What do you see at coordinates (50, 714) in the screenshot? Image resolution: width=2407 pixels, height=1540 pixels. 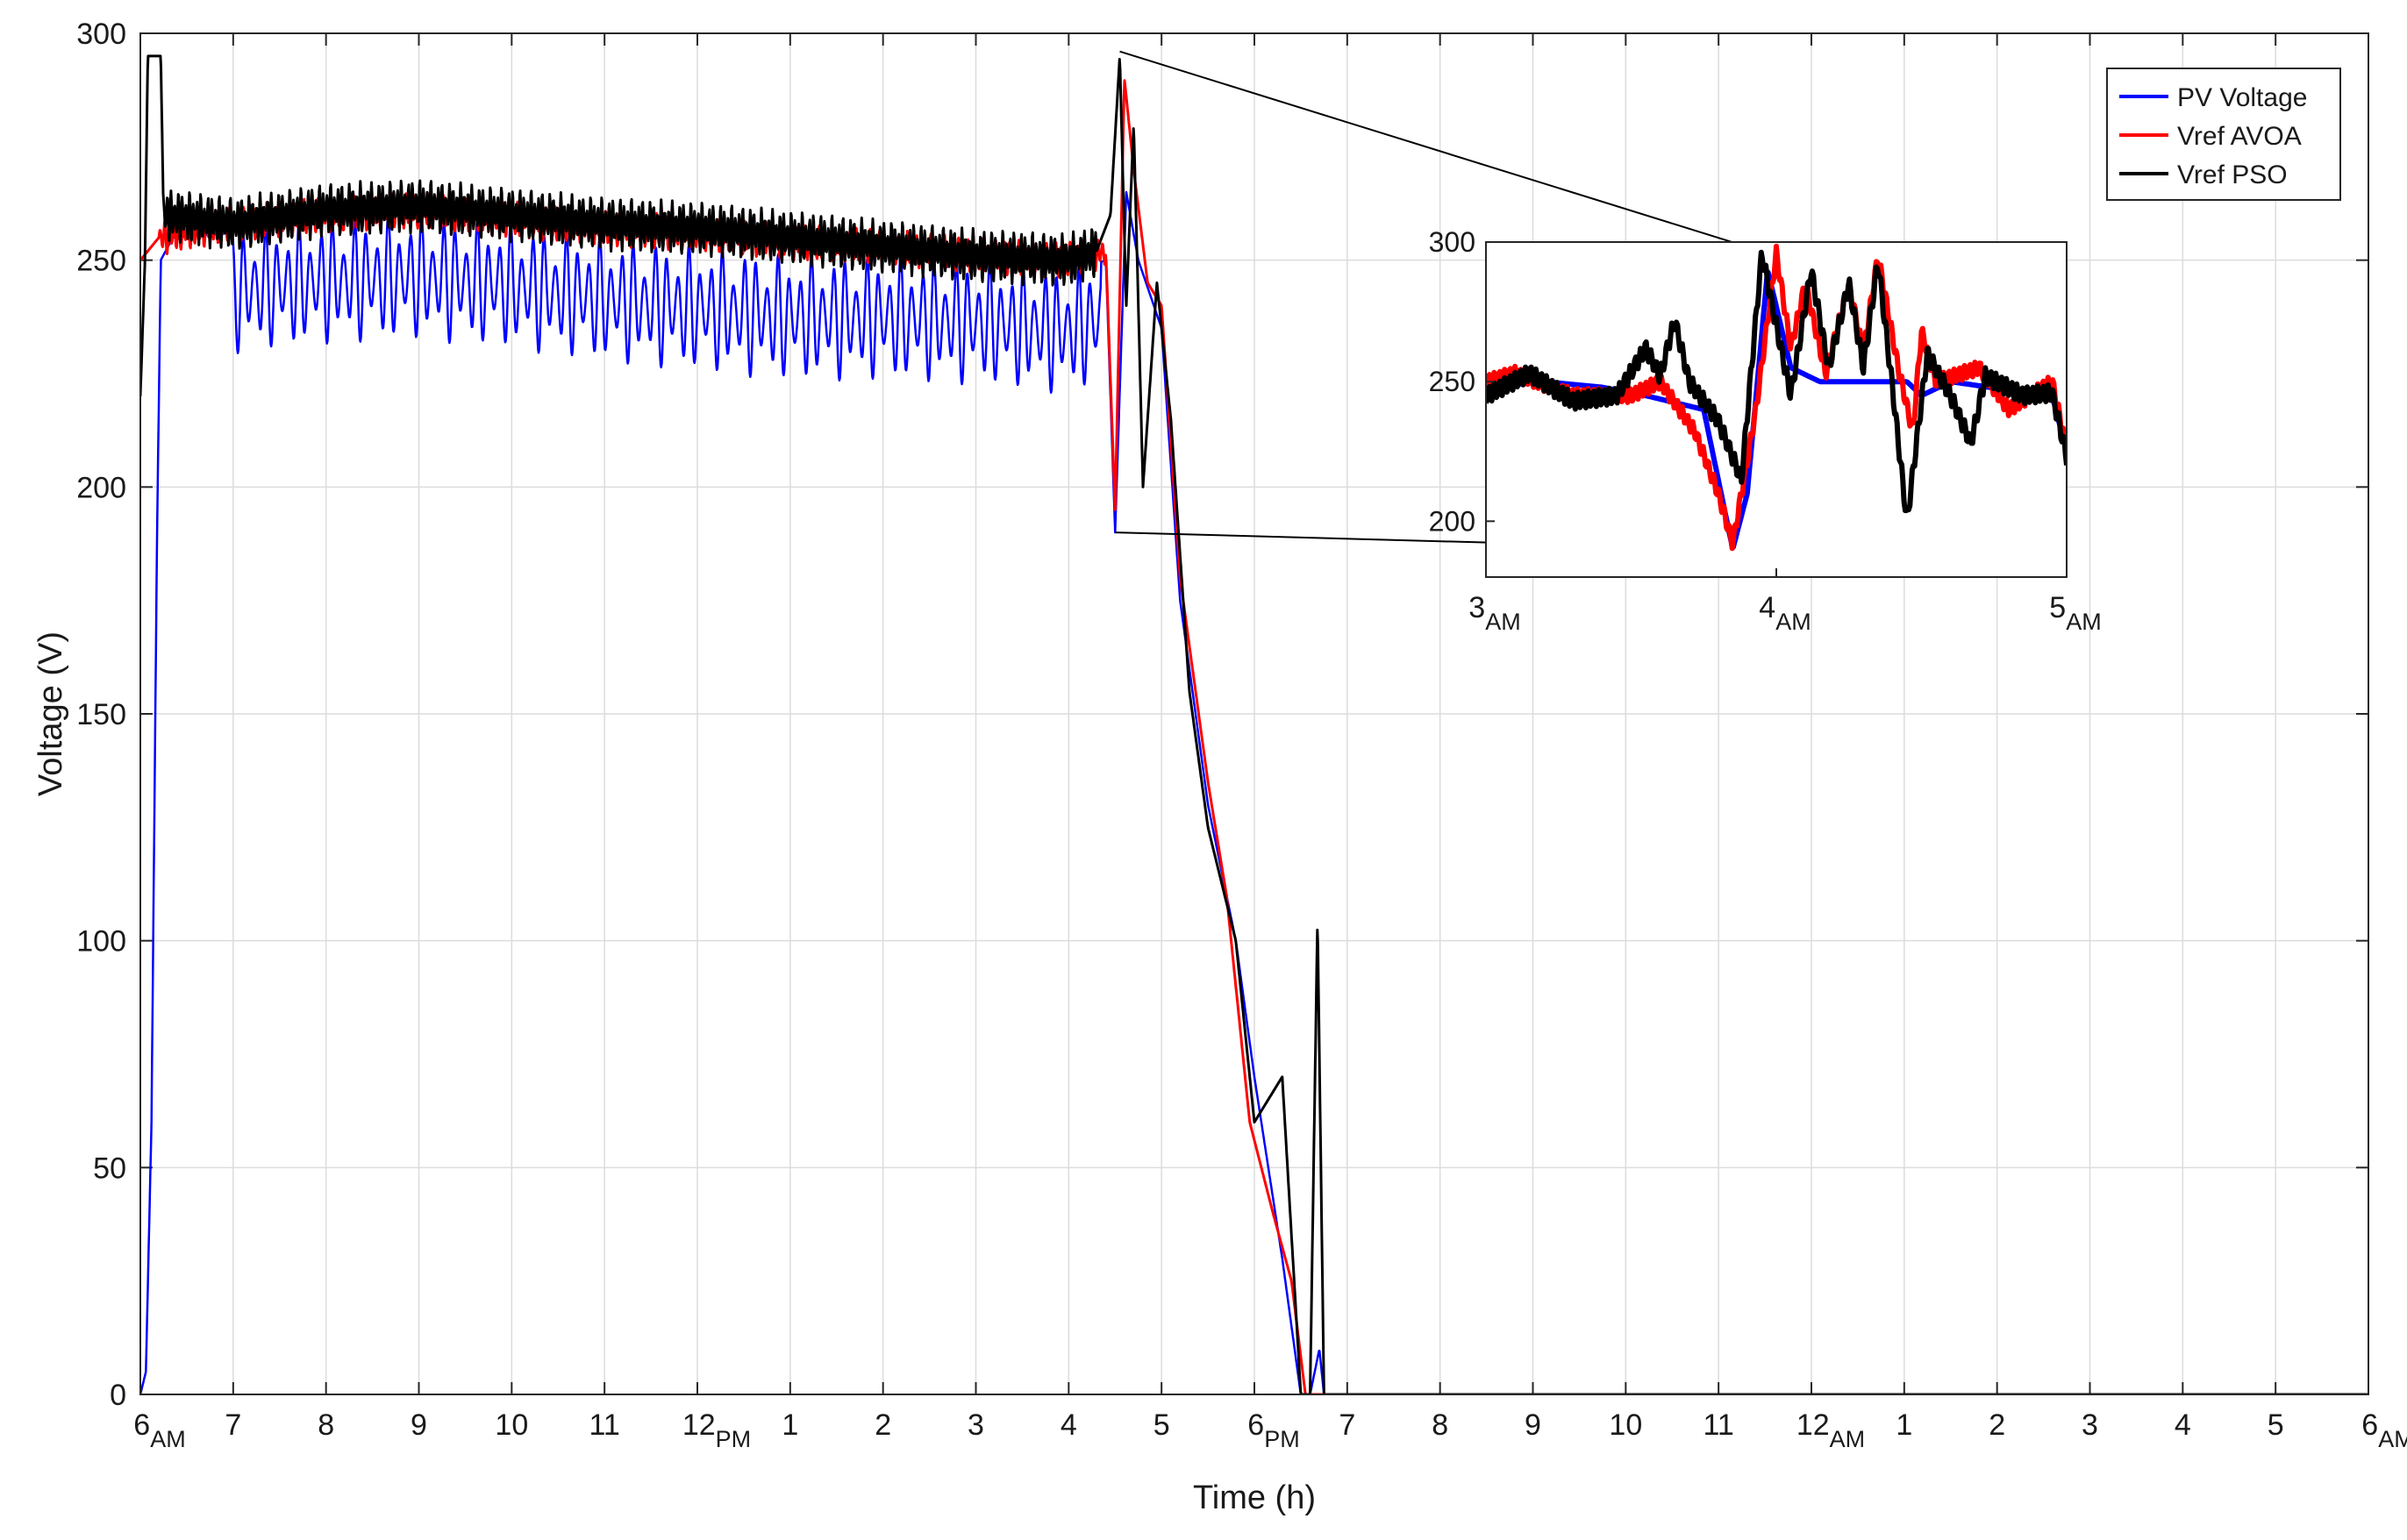 I see `y-axis-label: Voltage (V)` at bounding box center [50, 714].